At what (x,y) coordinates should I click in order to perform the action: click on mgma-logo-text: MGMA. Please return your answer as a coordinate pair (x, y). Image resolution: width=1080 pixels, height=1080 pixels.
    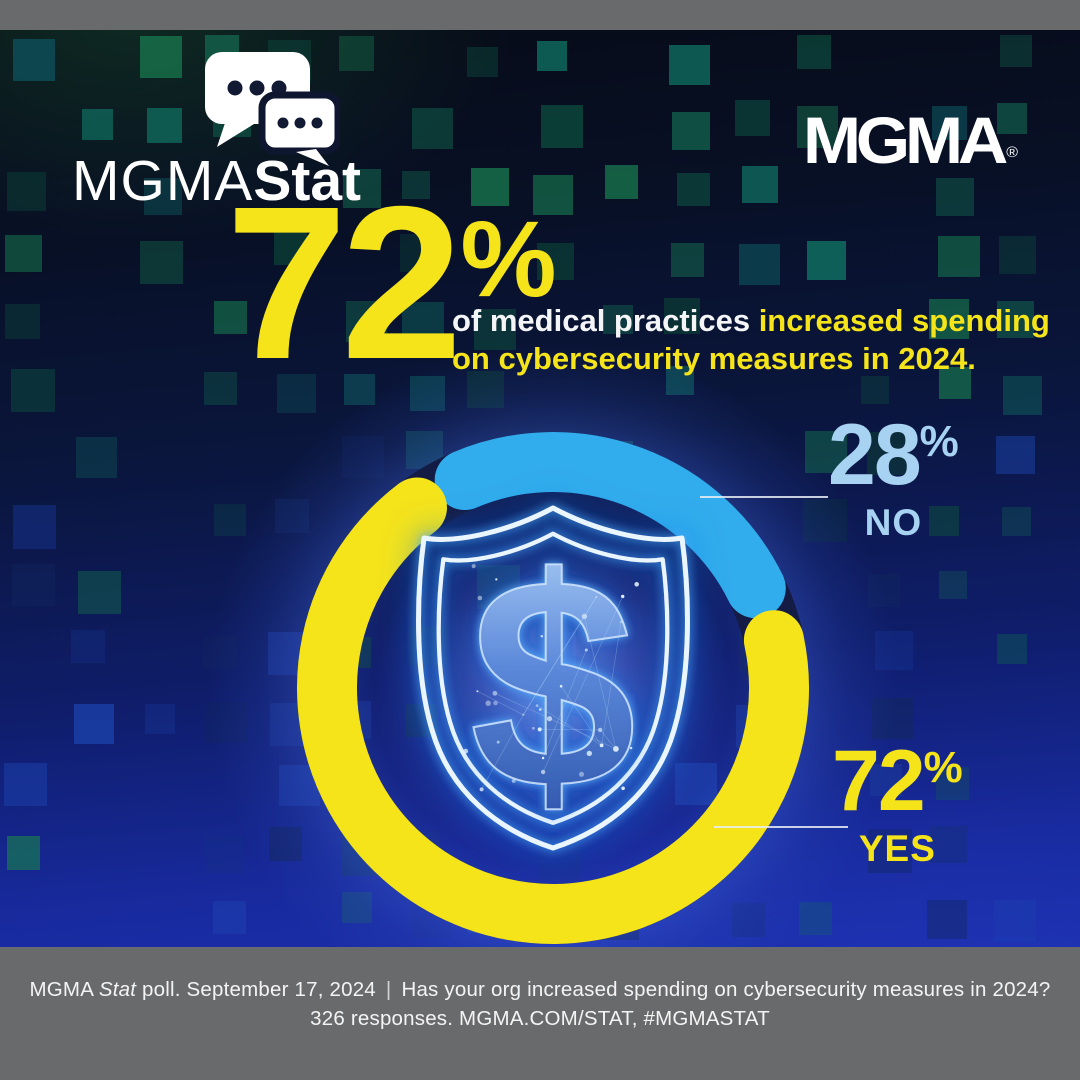
    Looking at the image, I should click on (905, 140).